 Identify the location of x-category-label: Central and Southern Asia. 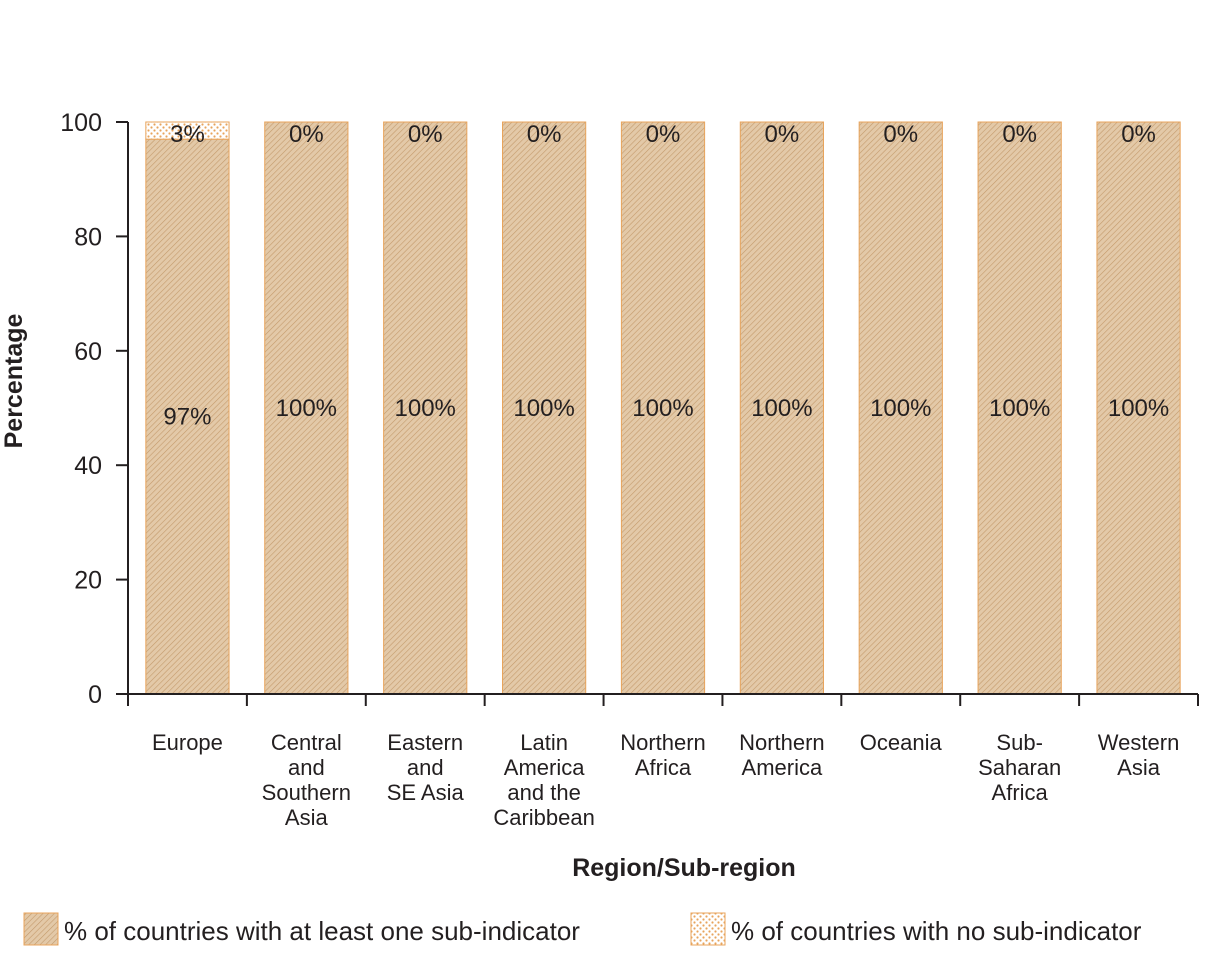
(306, 780).